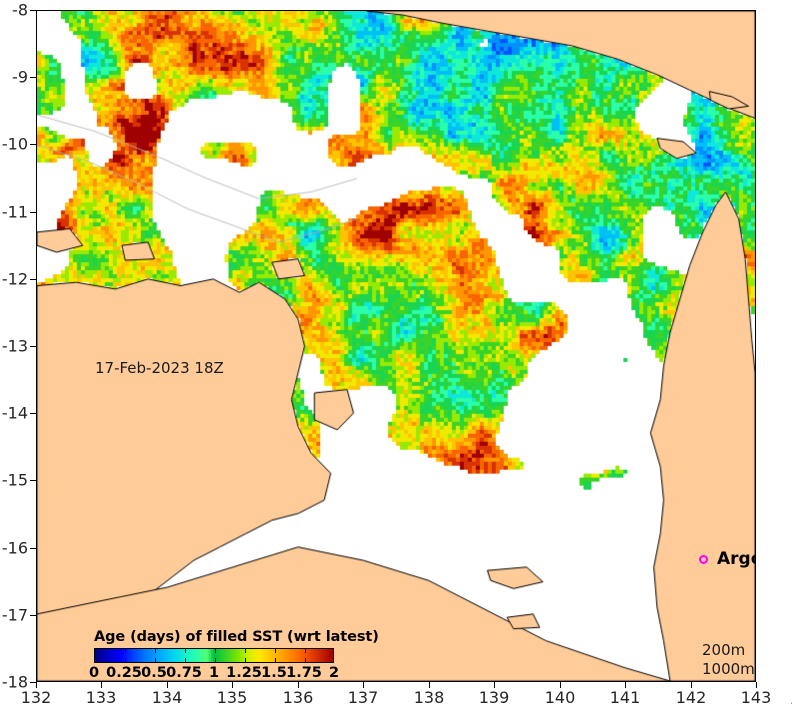 Image resolution: width=792 pixels, height=716 pixels. I want to click on colorbar-tick-label: 0.25, so click(124, 673).